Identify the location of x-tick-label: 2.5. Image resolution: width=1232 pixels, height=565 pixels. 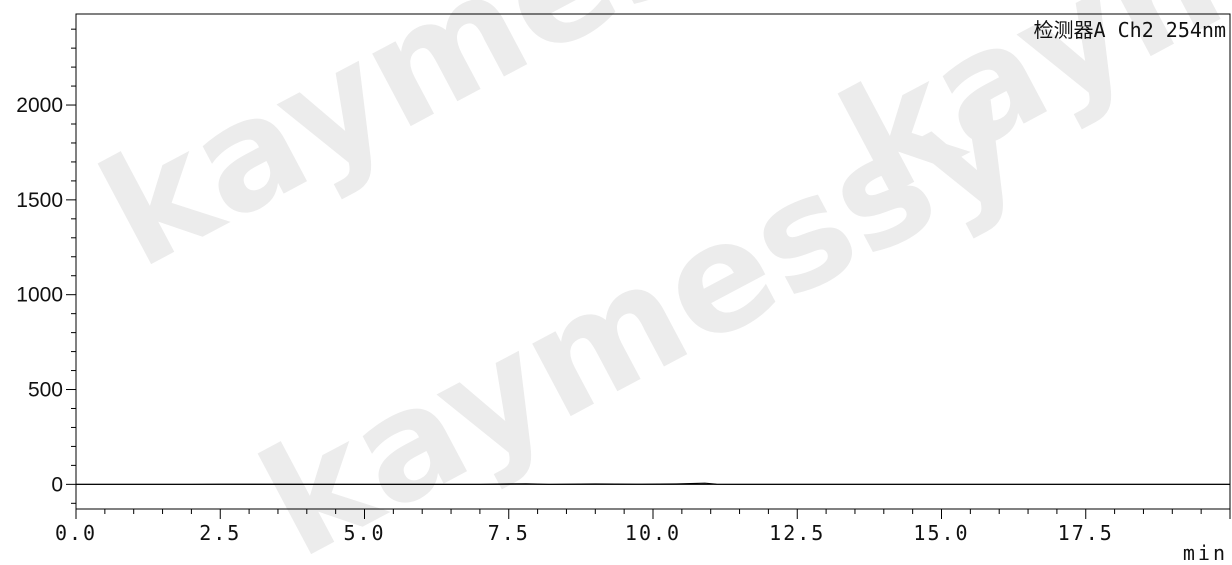
(220, 533).